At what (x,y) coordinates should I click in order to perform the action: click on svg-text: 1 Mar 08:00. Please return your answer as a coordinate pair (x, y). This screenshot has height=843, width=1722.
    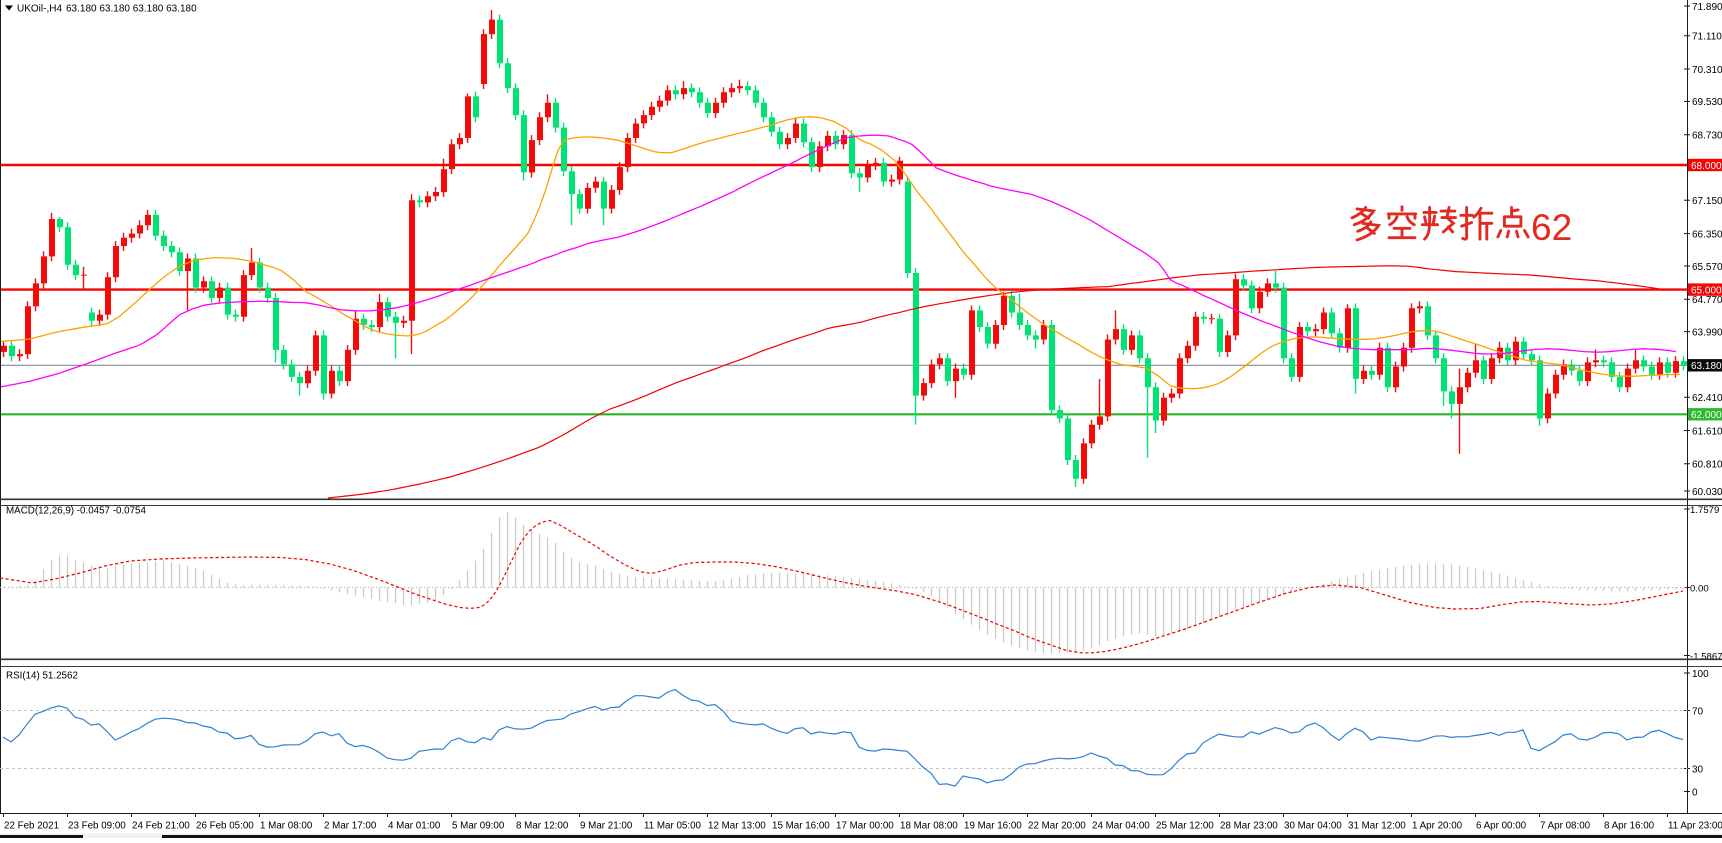
    Looking at the image, I should click on (286, 826).